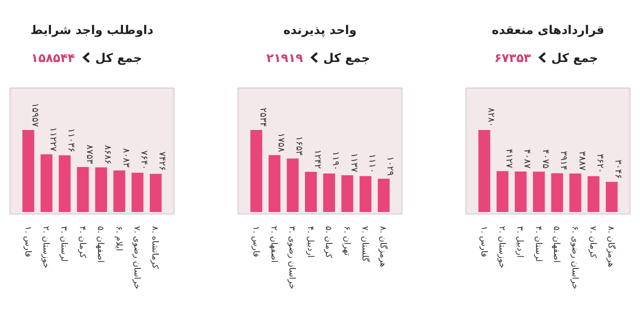 The height and width of the screenshot is (320, 640). Describe the element at coordinates (299, 146) in the screenshot. I see `data-label: ۱۶۵۳` at that location.